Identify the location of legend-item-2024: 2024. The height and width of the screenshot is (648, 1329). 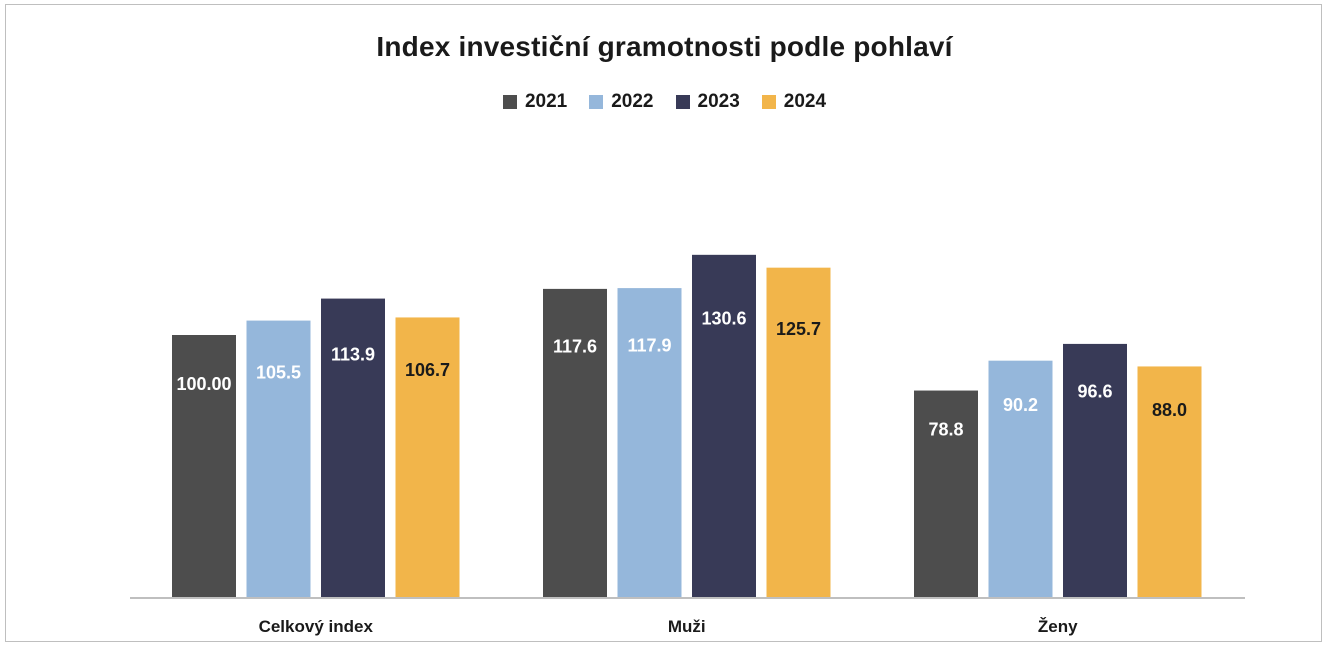
(794, 102).